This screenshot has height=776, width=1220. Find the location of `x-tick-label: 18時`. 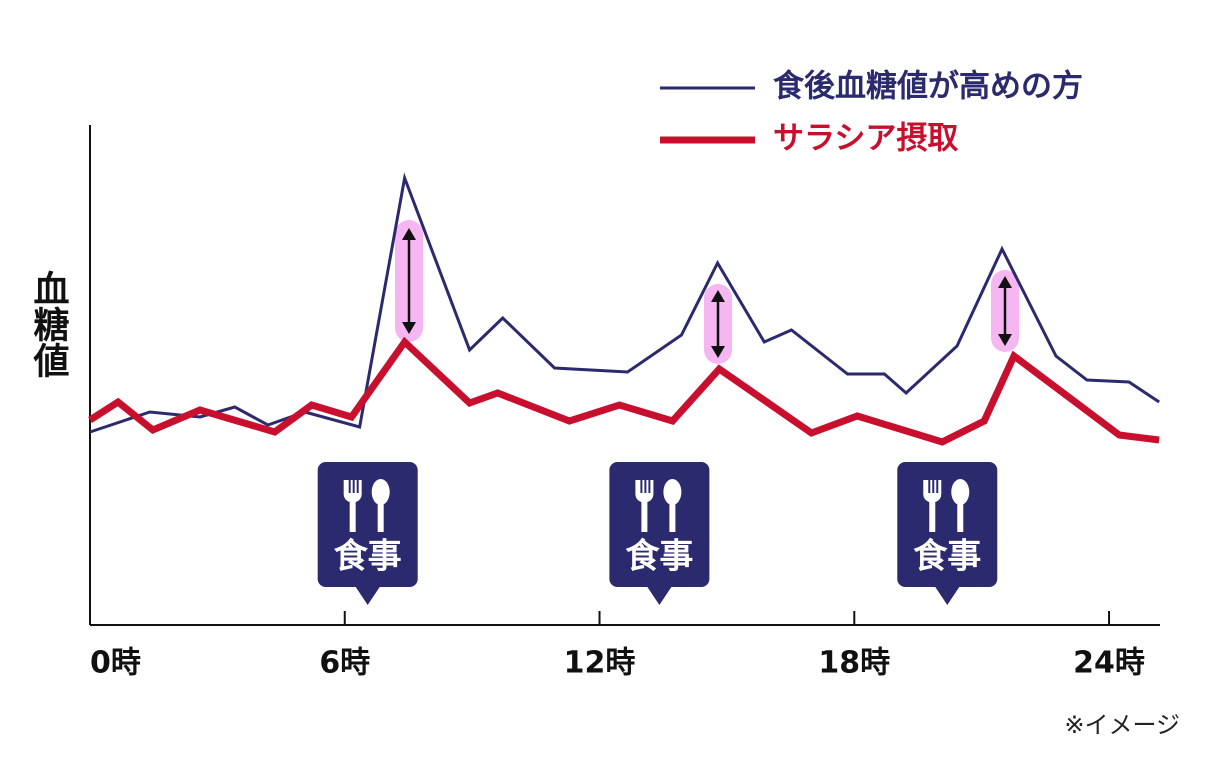

x-tick-label: 18時 is located at coordinates (854, 663).